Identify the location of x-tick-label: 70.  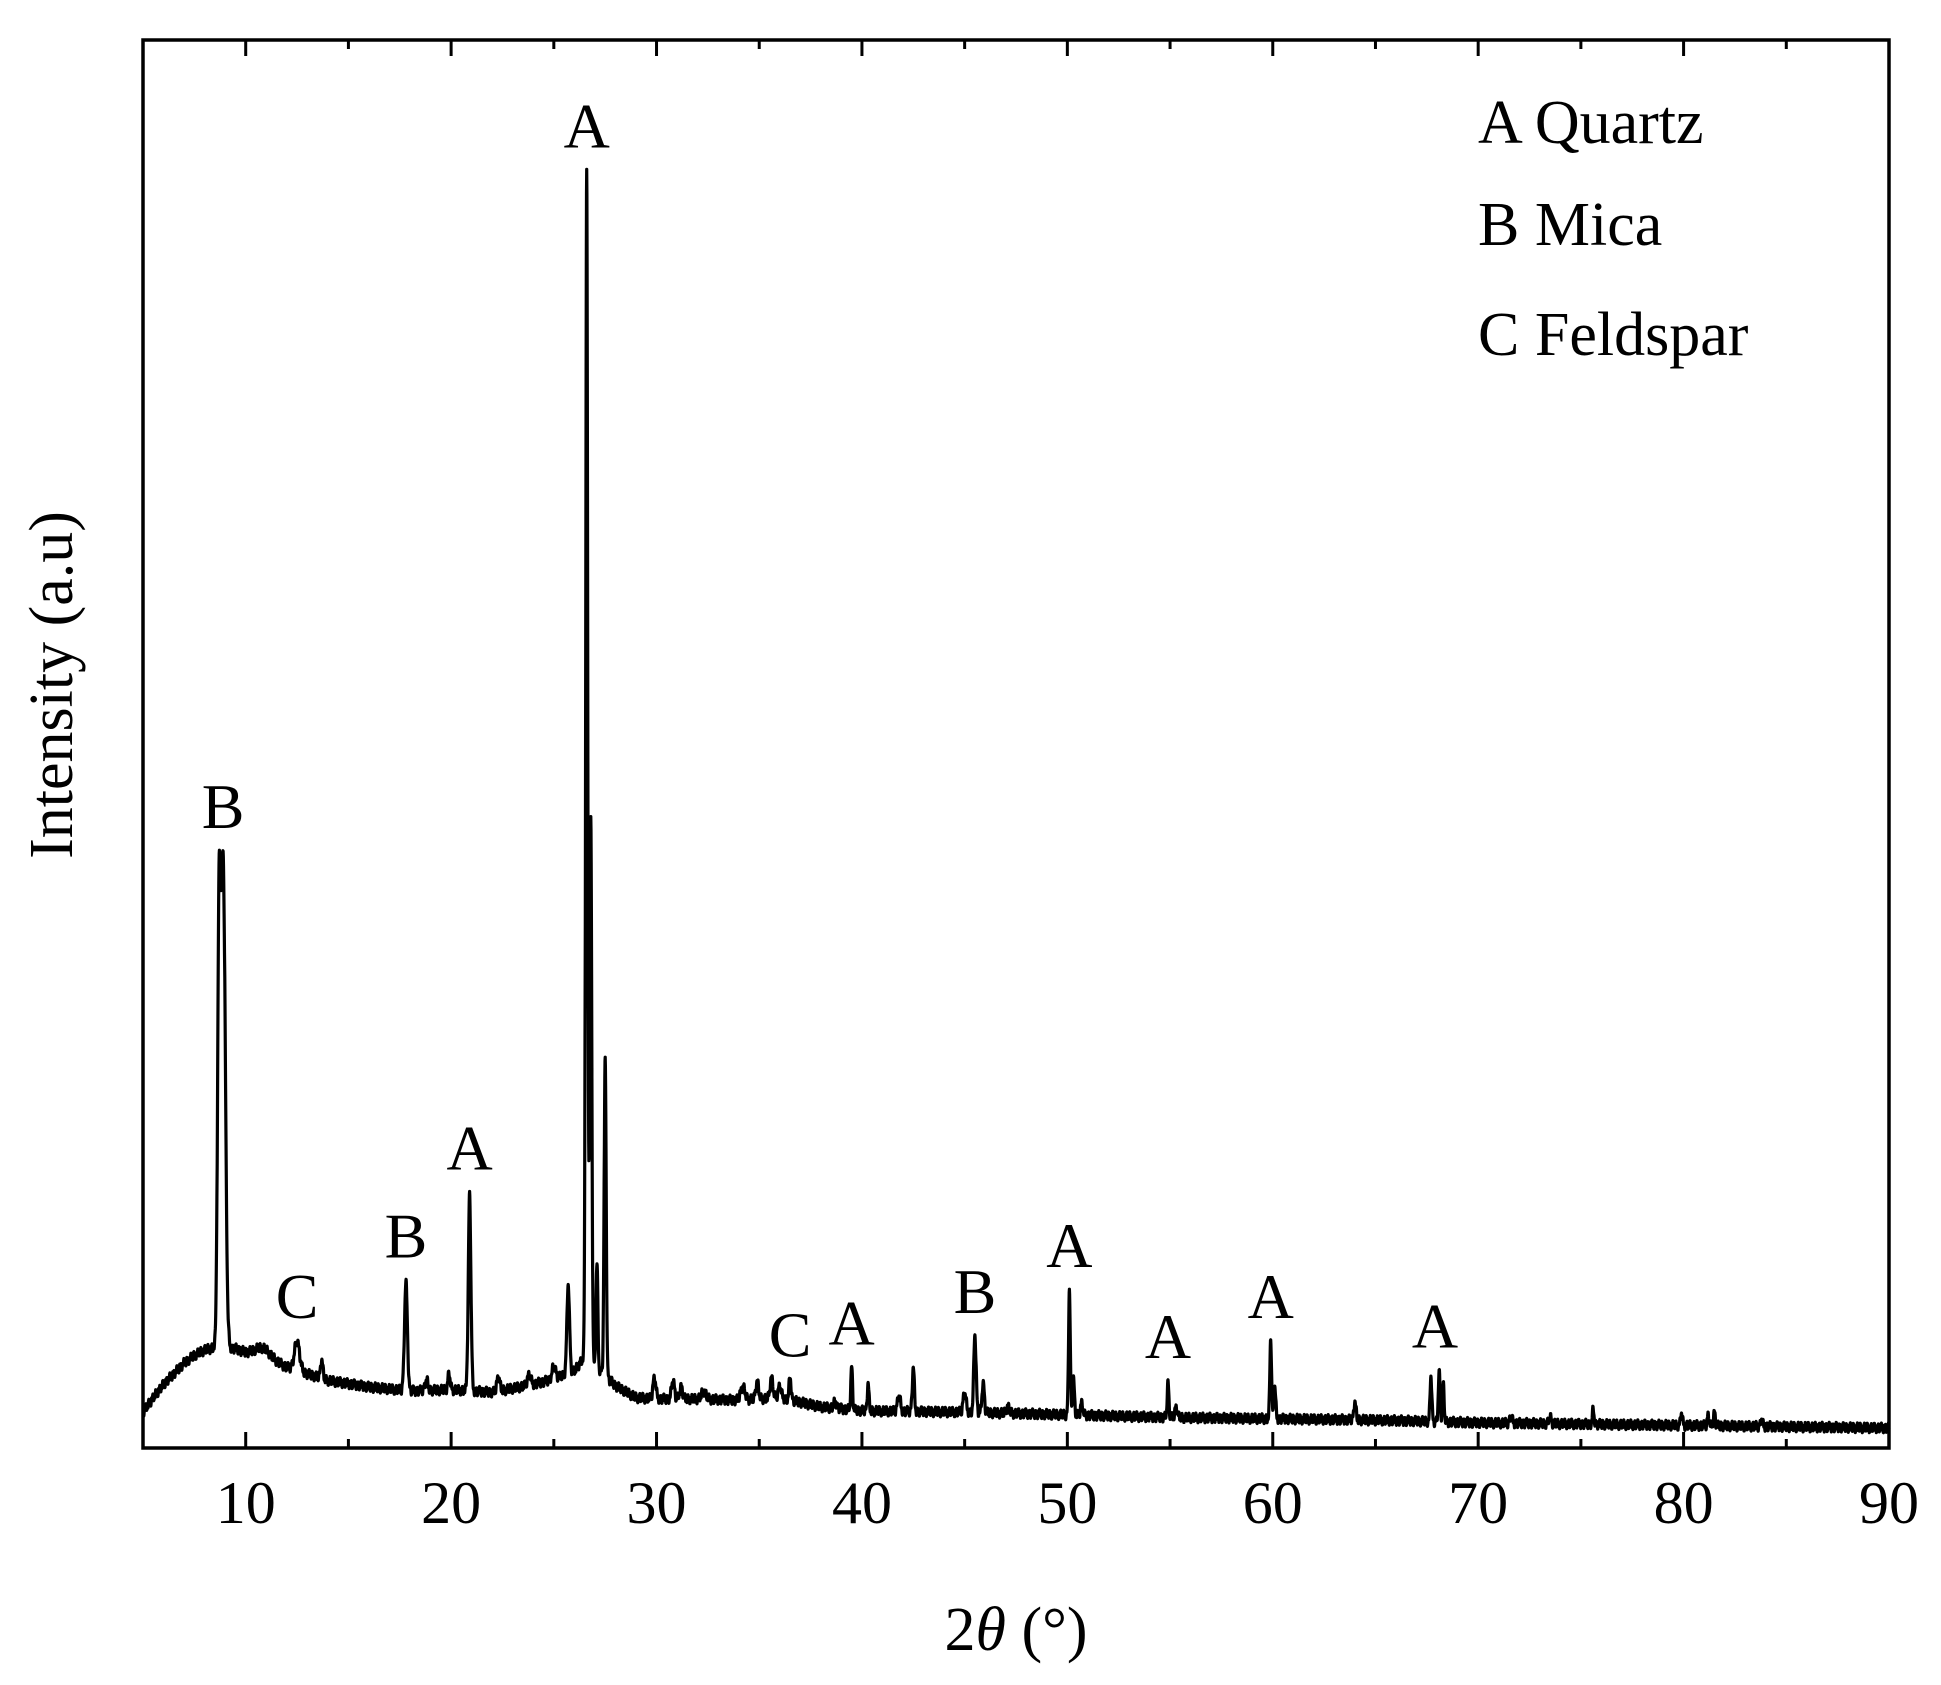
(1478, 1503).